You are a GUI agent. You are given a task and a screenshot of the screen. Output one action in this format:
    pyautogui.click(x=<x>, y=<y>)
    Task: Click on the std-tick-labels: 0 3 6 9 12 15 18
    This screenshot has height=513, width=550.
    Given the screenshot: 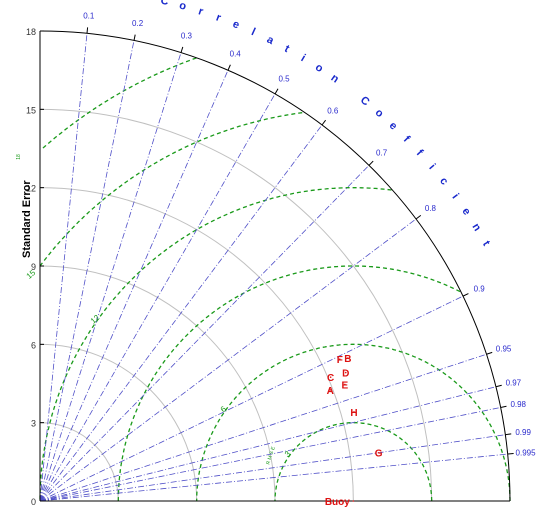 What is the action you would take?
    pyautogui.click(x=31, y=267)
    